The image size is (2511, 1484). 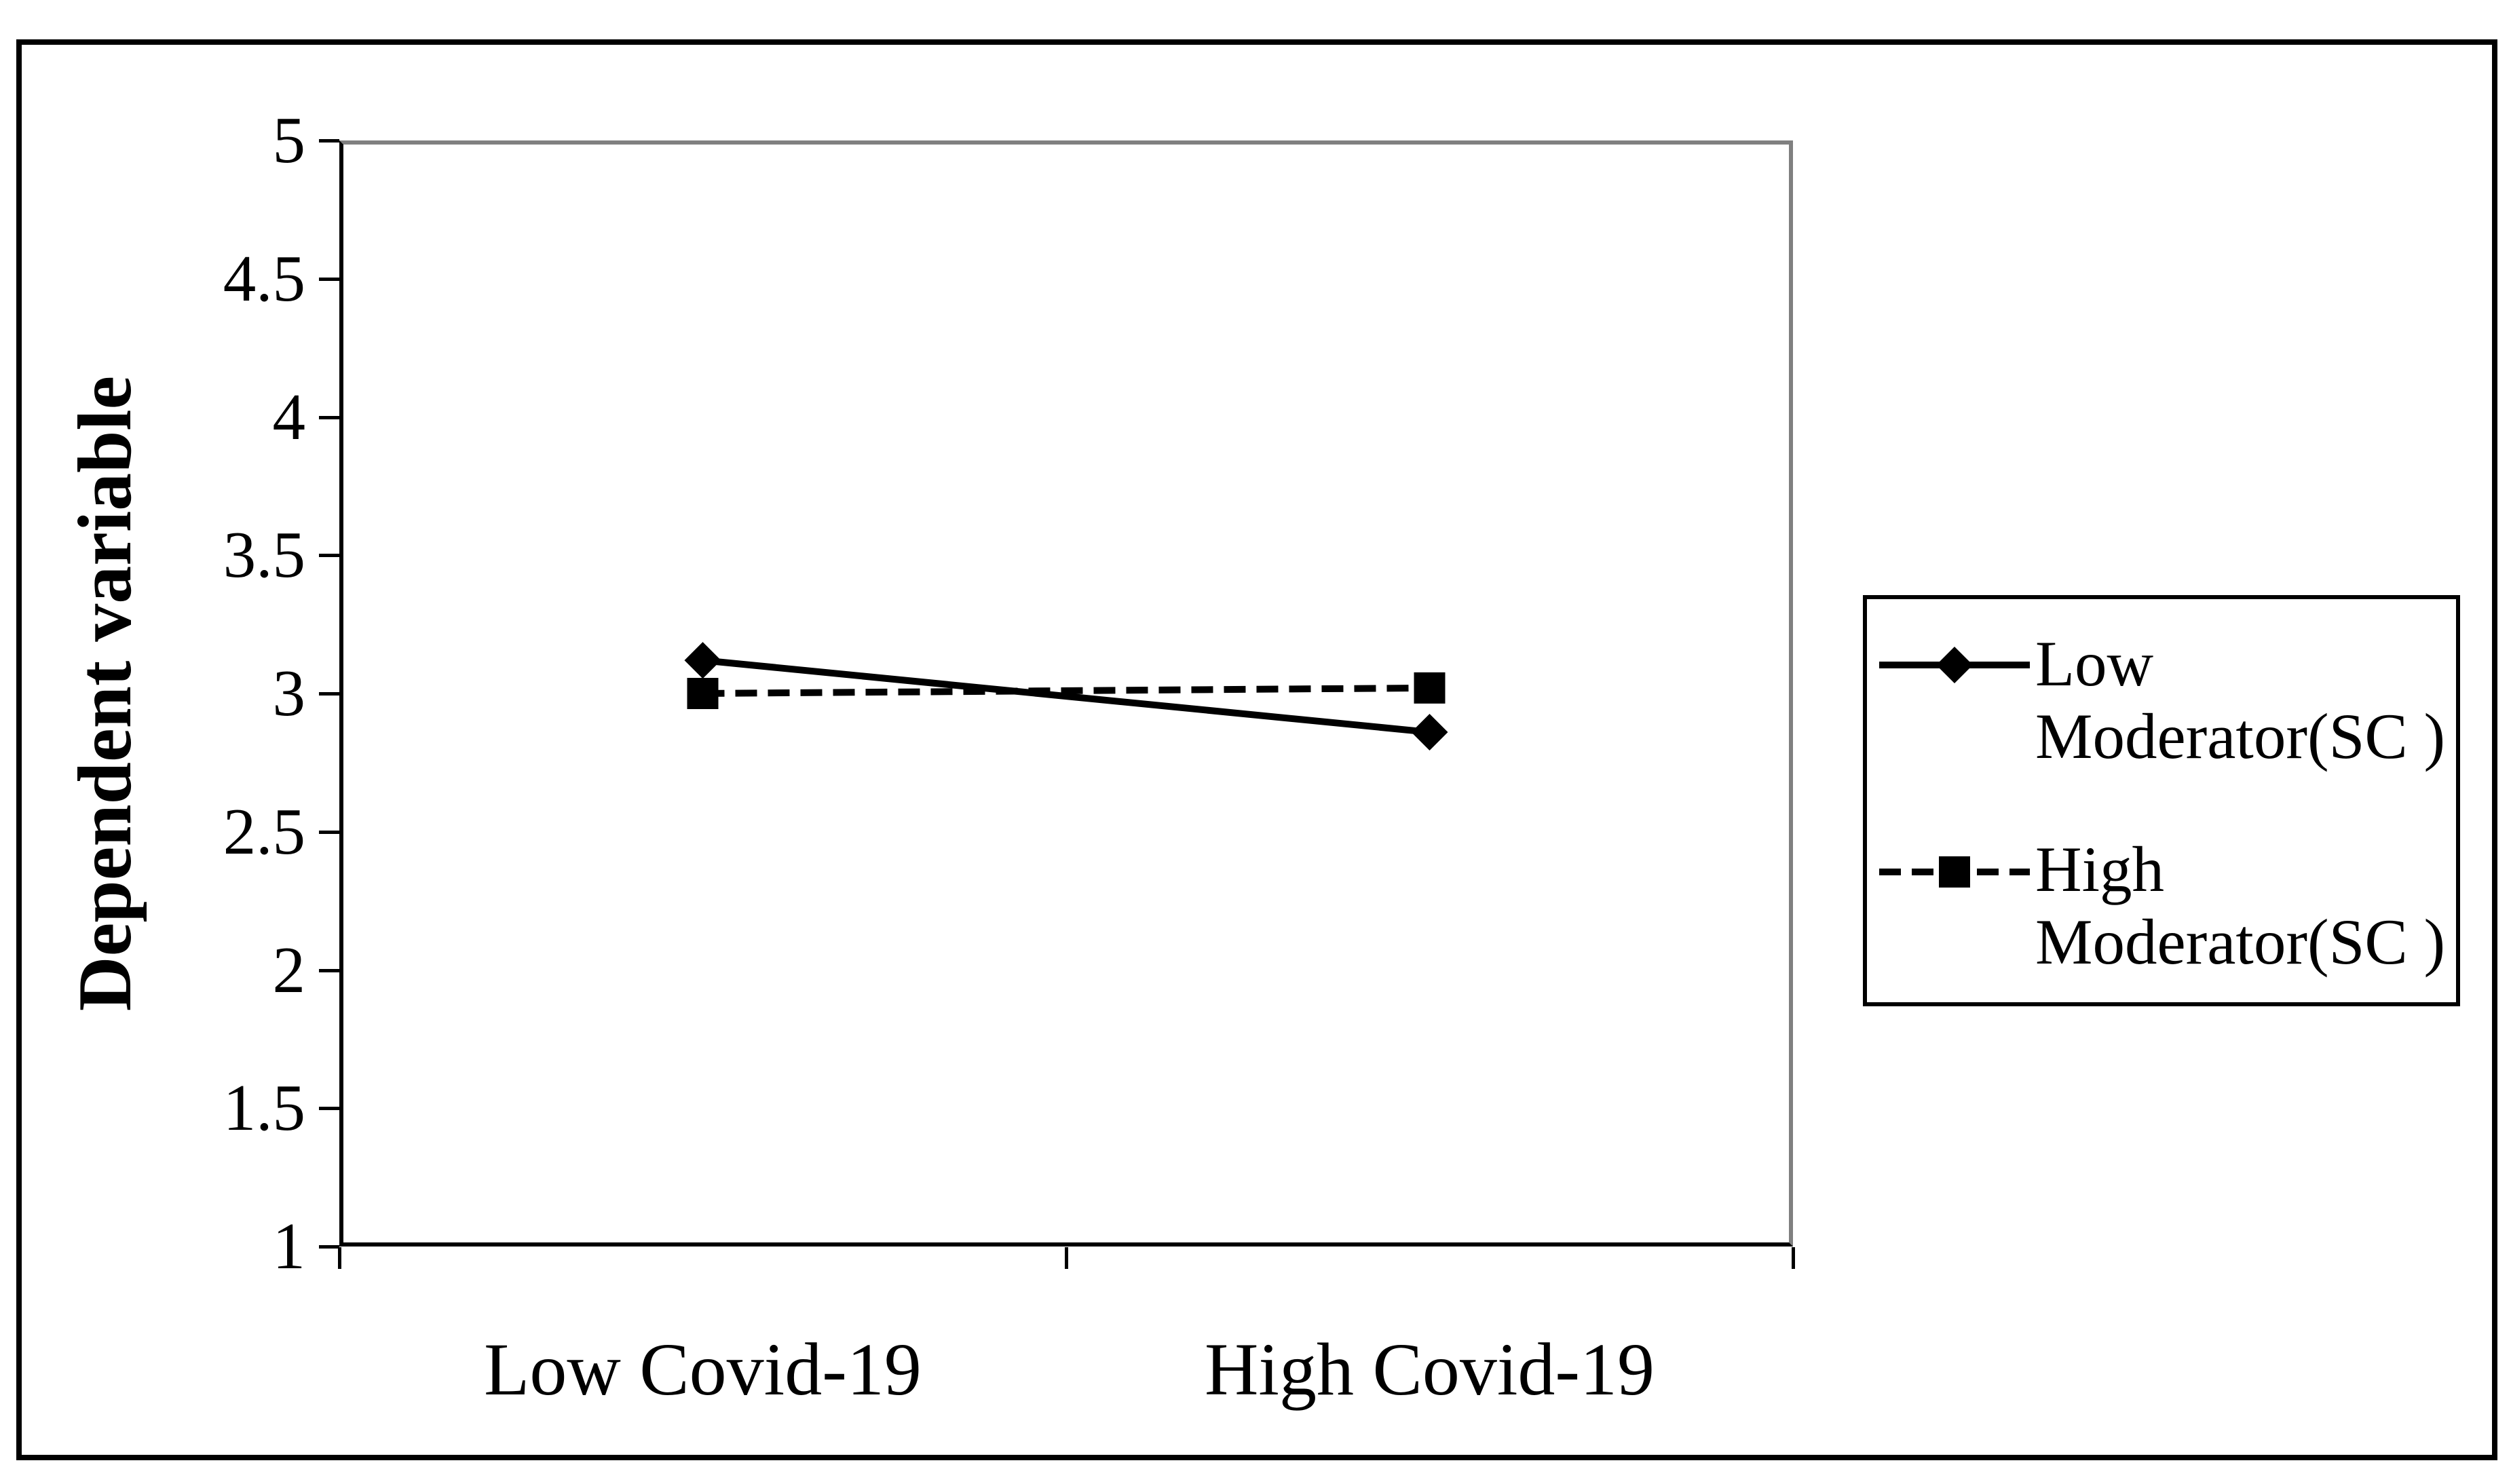 I want to click on y-tick-label: 4.5, so click(x=264, y=278).